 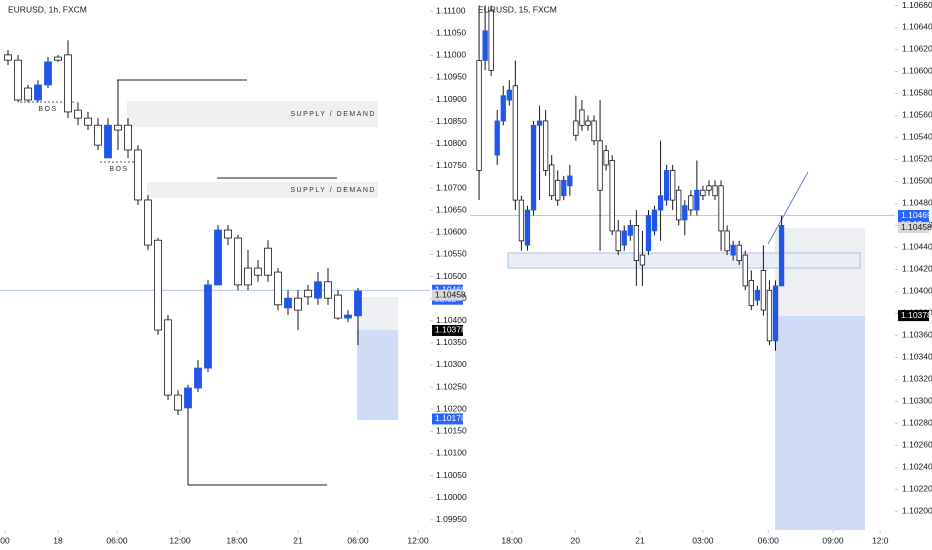 I want to click on y-tick-label: 1.10480, so click(x=917, y=203).